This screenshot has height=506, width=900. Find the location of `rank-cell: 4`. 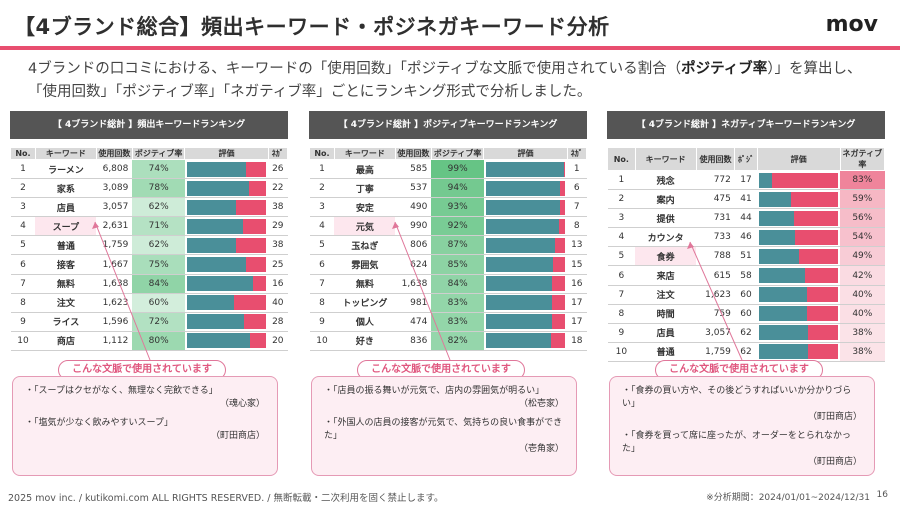

rank-cell: 4 is located at coordinates (621, 237).